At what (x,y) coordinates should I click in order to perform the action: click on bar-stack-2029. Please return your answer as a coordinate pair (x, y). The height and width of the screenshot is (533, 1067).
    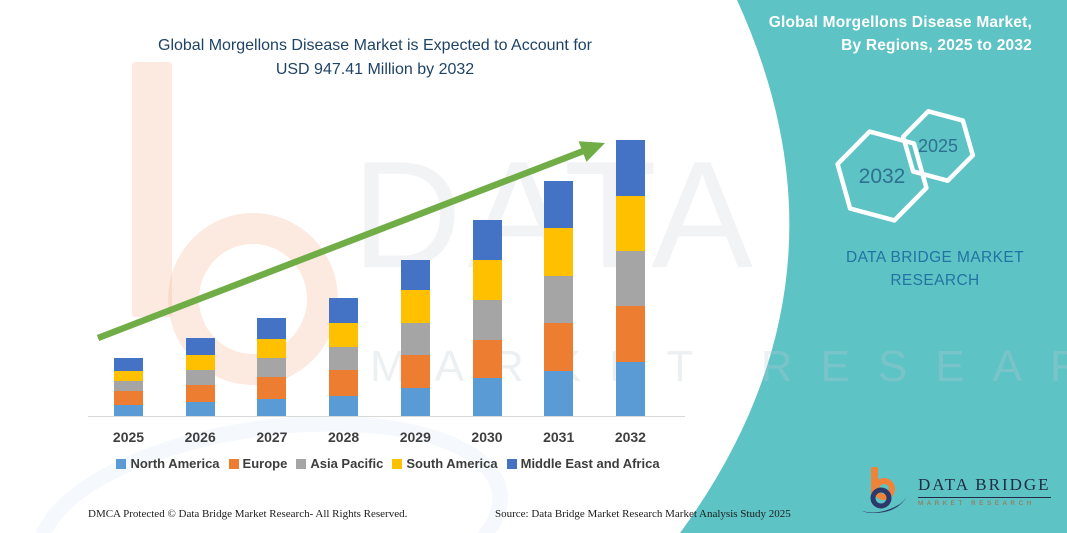
    Looking at the image, I should click on (415, 337).